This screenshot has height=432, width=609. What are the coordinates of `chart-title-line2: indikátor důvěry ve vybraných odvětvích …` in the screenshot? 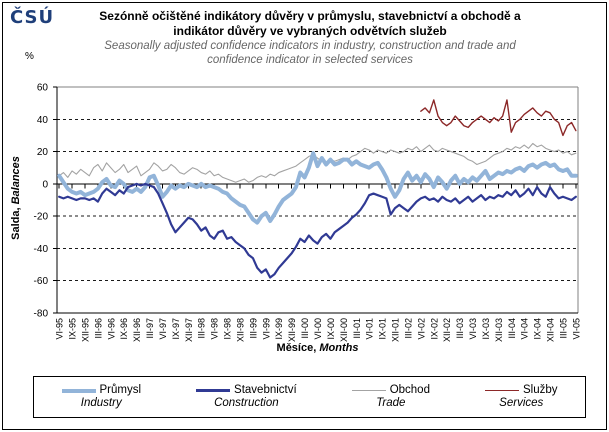 It's located at (310, 31).